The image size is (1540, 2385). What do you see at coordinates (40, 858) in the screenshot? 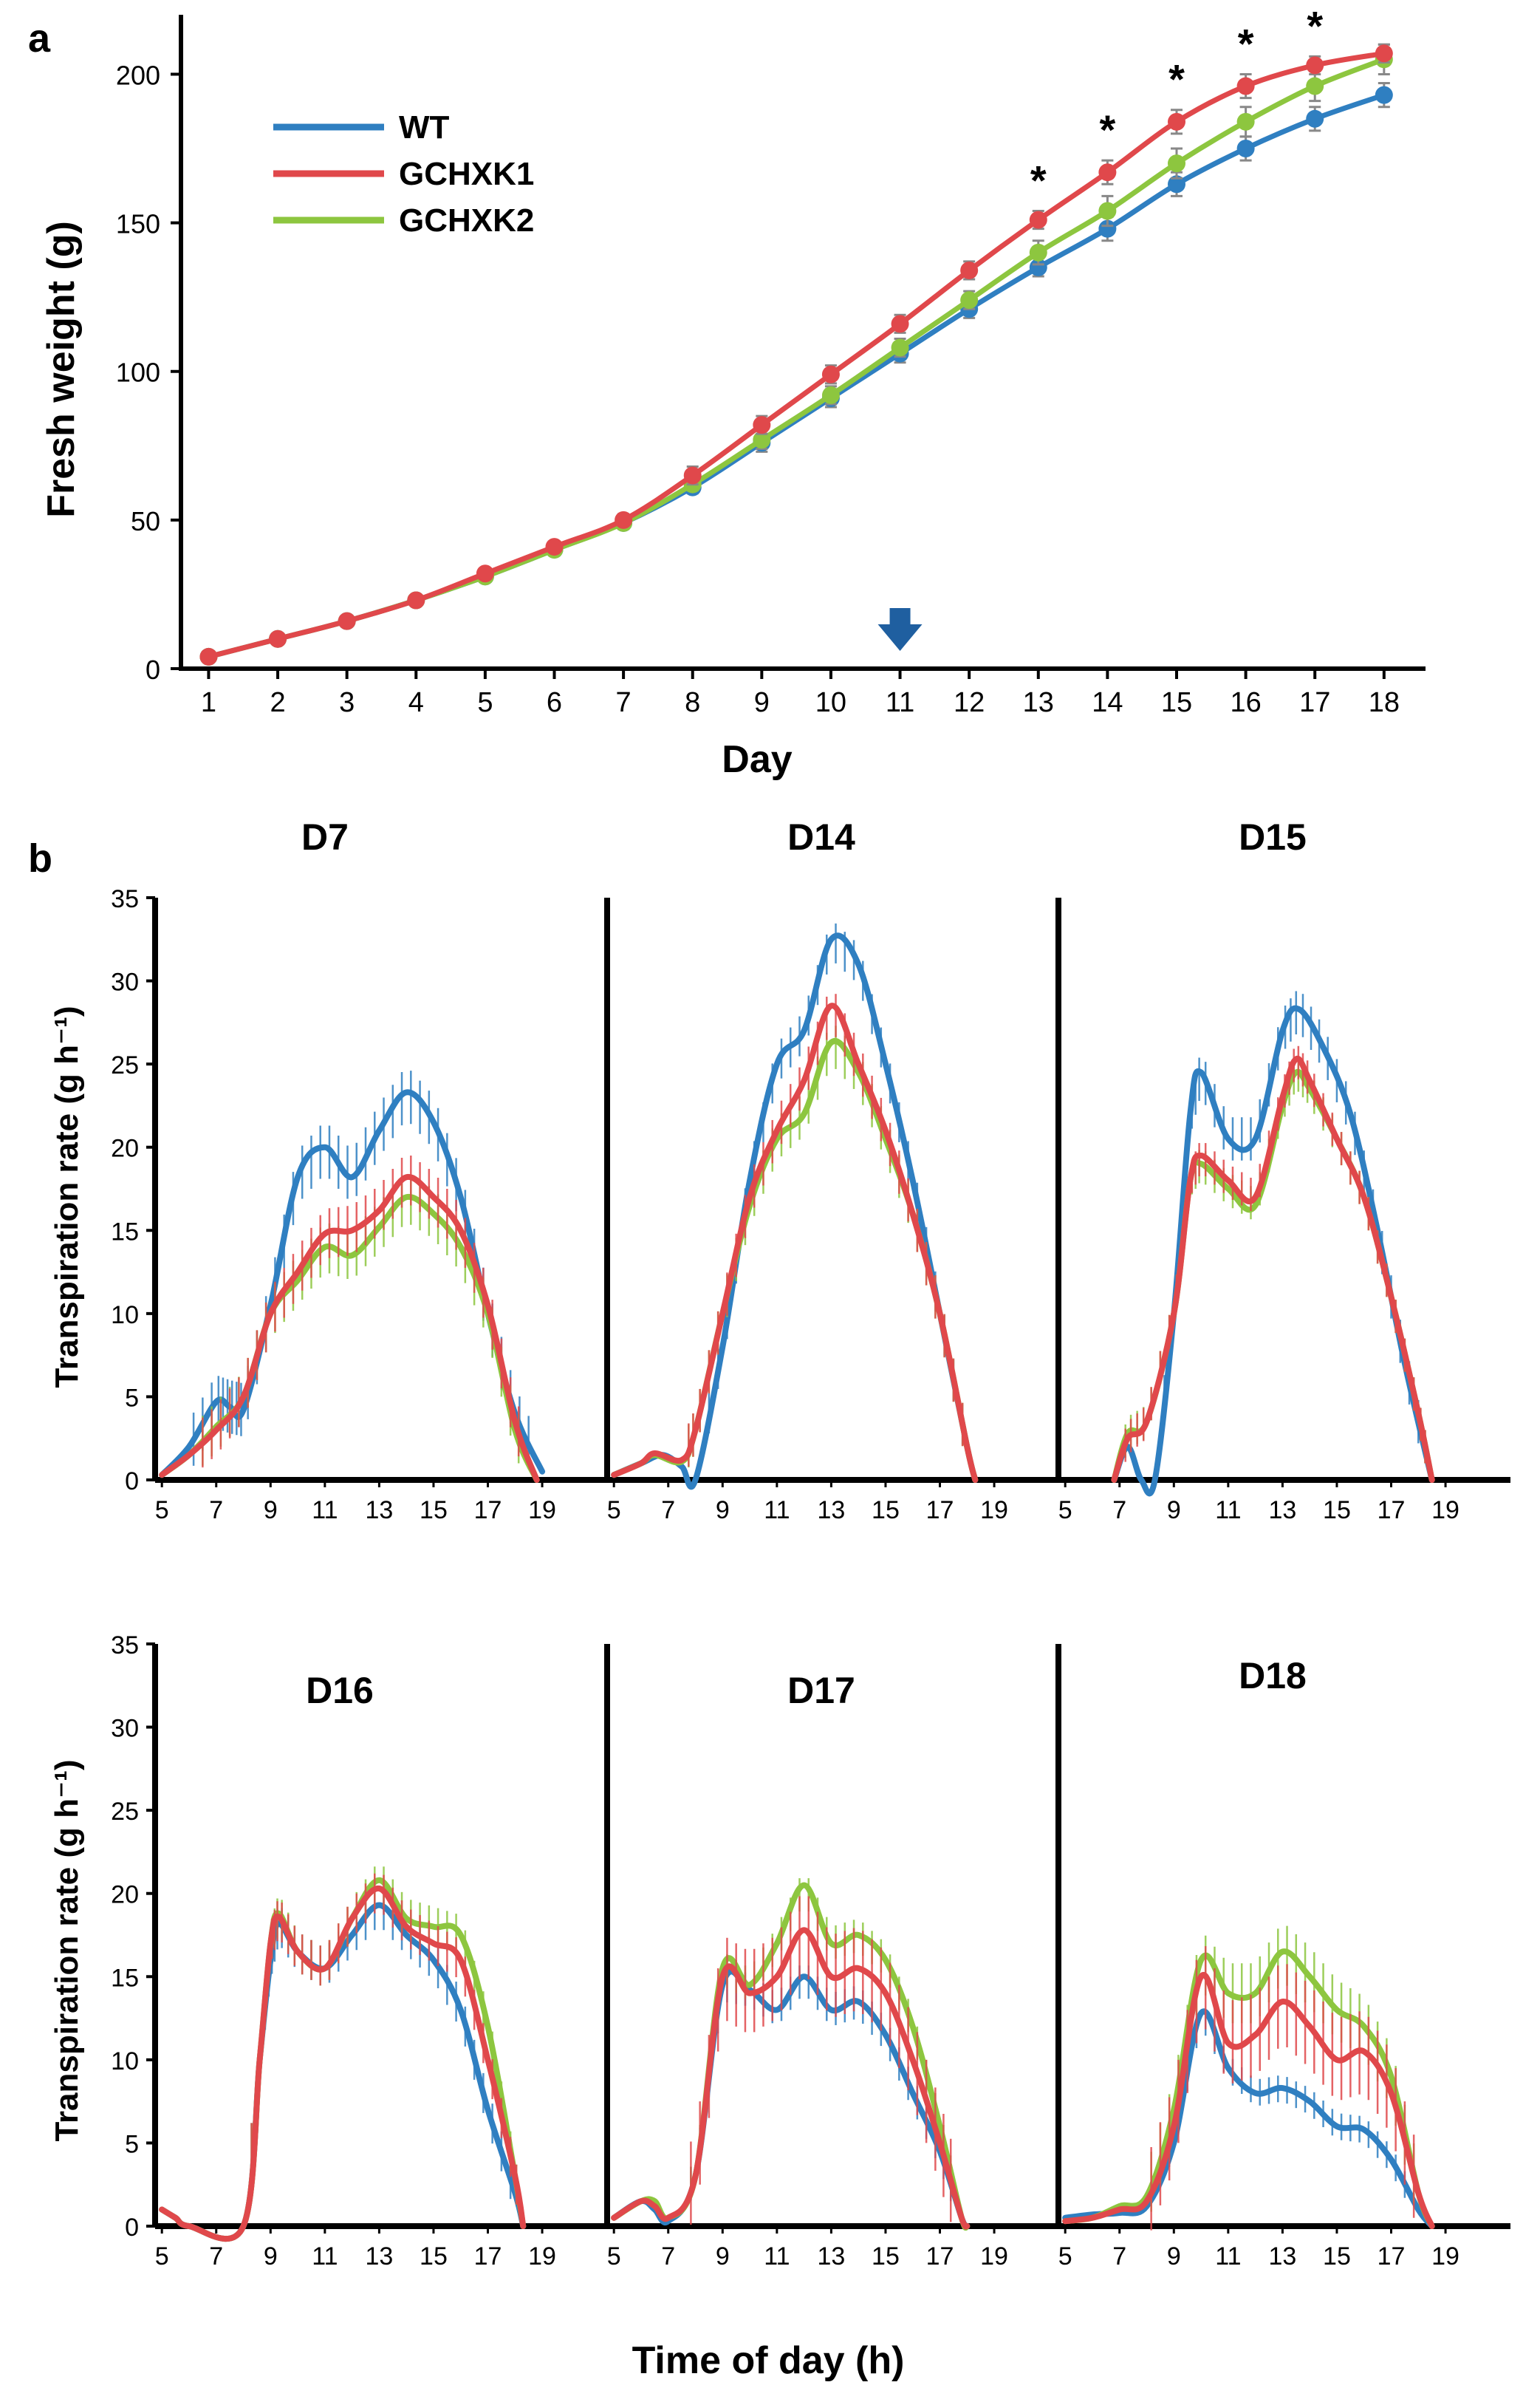
I see `panel-b-label: b` at bounding box center [40, 858].